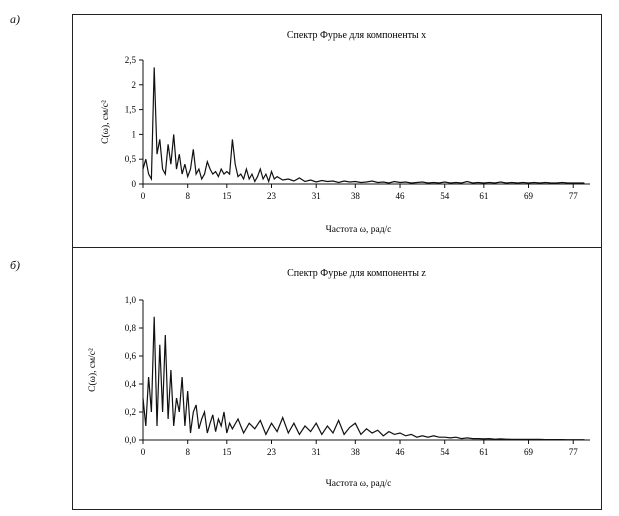  I want to click on panel-letter-a: а), so click(15, 19).